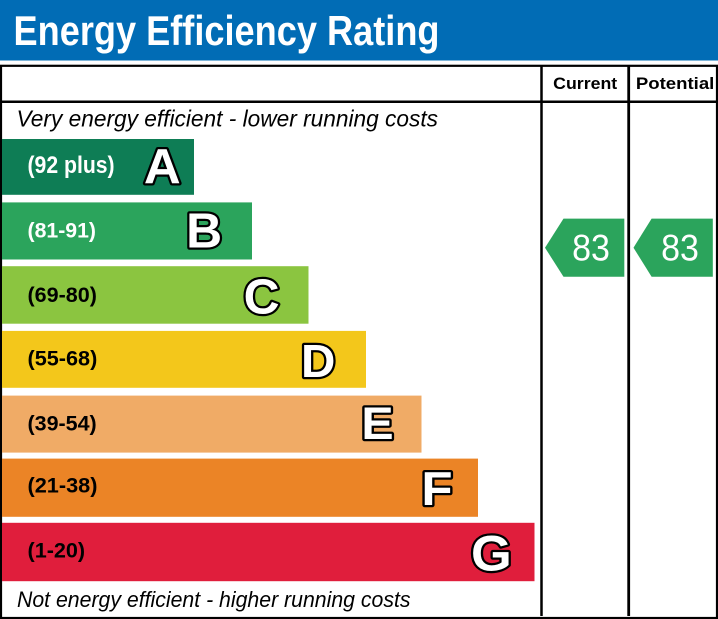 This screenshot has width=718, height=619. What do you see at coordinates (162, 167) in the screenshot?
I see `svg-text: A` at bounding box center [162, 167].